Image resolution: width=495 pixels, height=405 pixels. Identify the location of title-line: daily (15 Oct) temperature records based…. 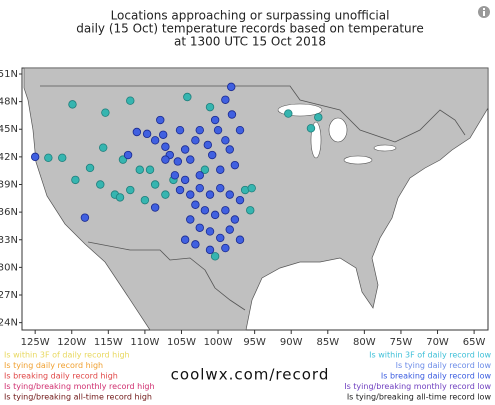
(249, 29).